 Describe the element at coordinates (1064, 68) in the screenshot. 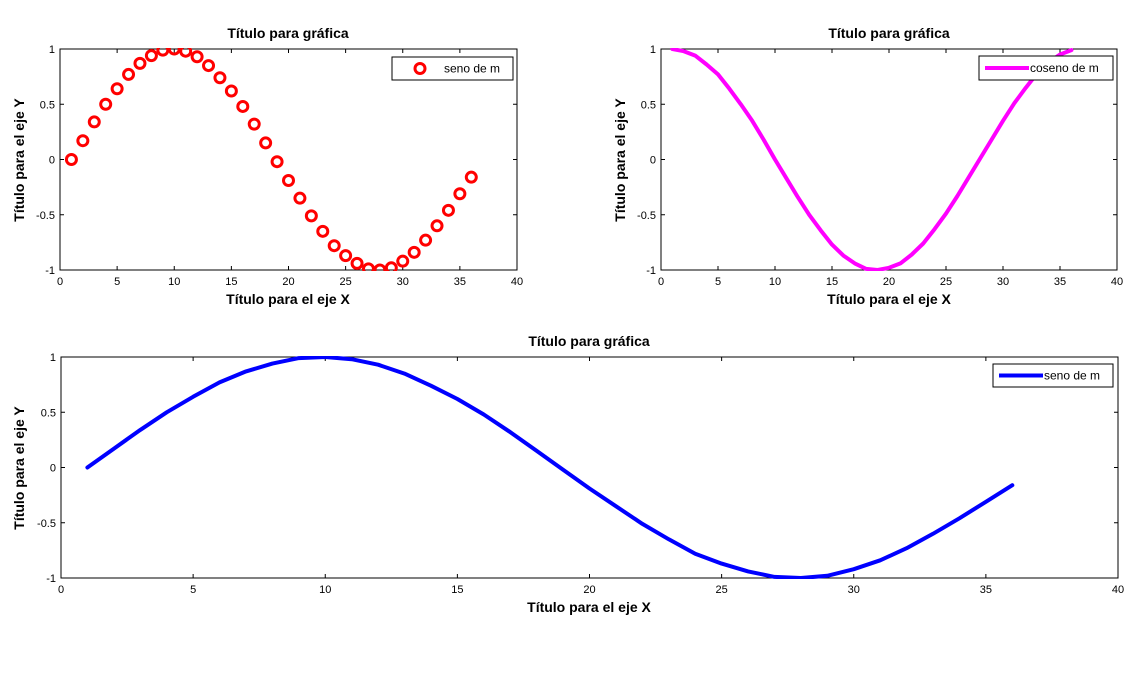

I see `legend-label: coseno de m` at that location.